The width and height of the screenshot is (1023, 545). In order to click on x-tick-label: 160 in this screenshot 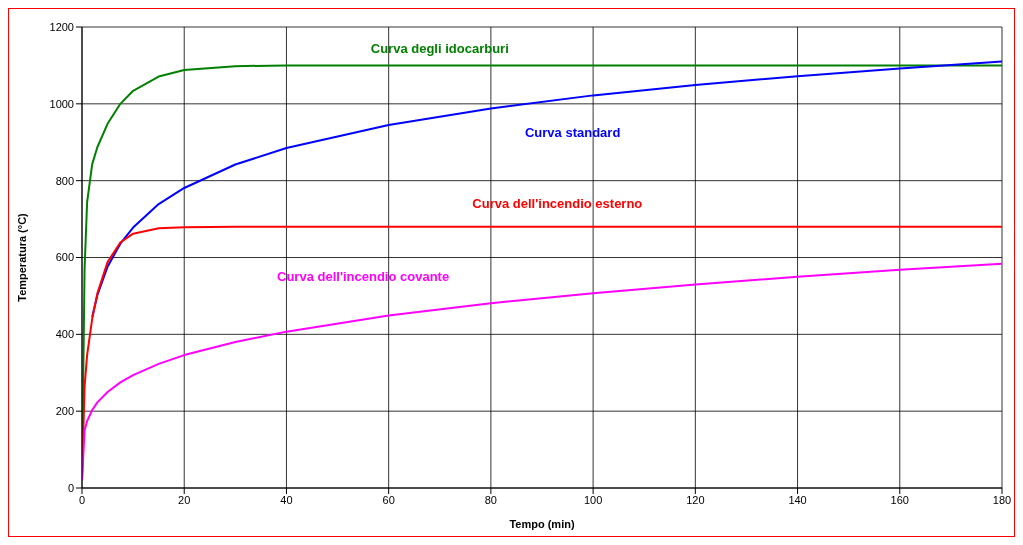, I will do `click(899, 499)`.